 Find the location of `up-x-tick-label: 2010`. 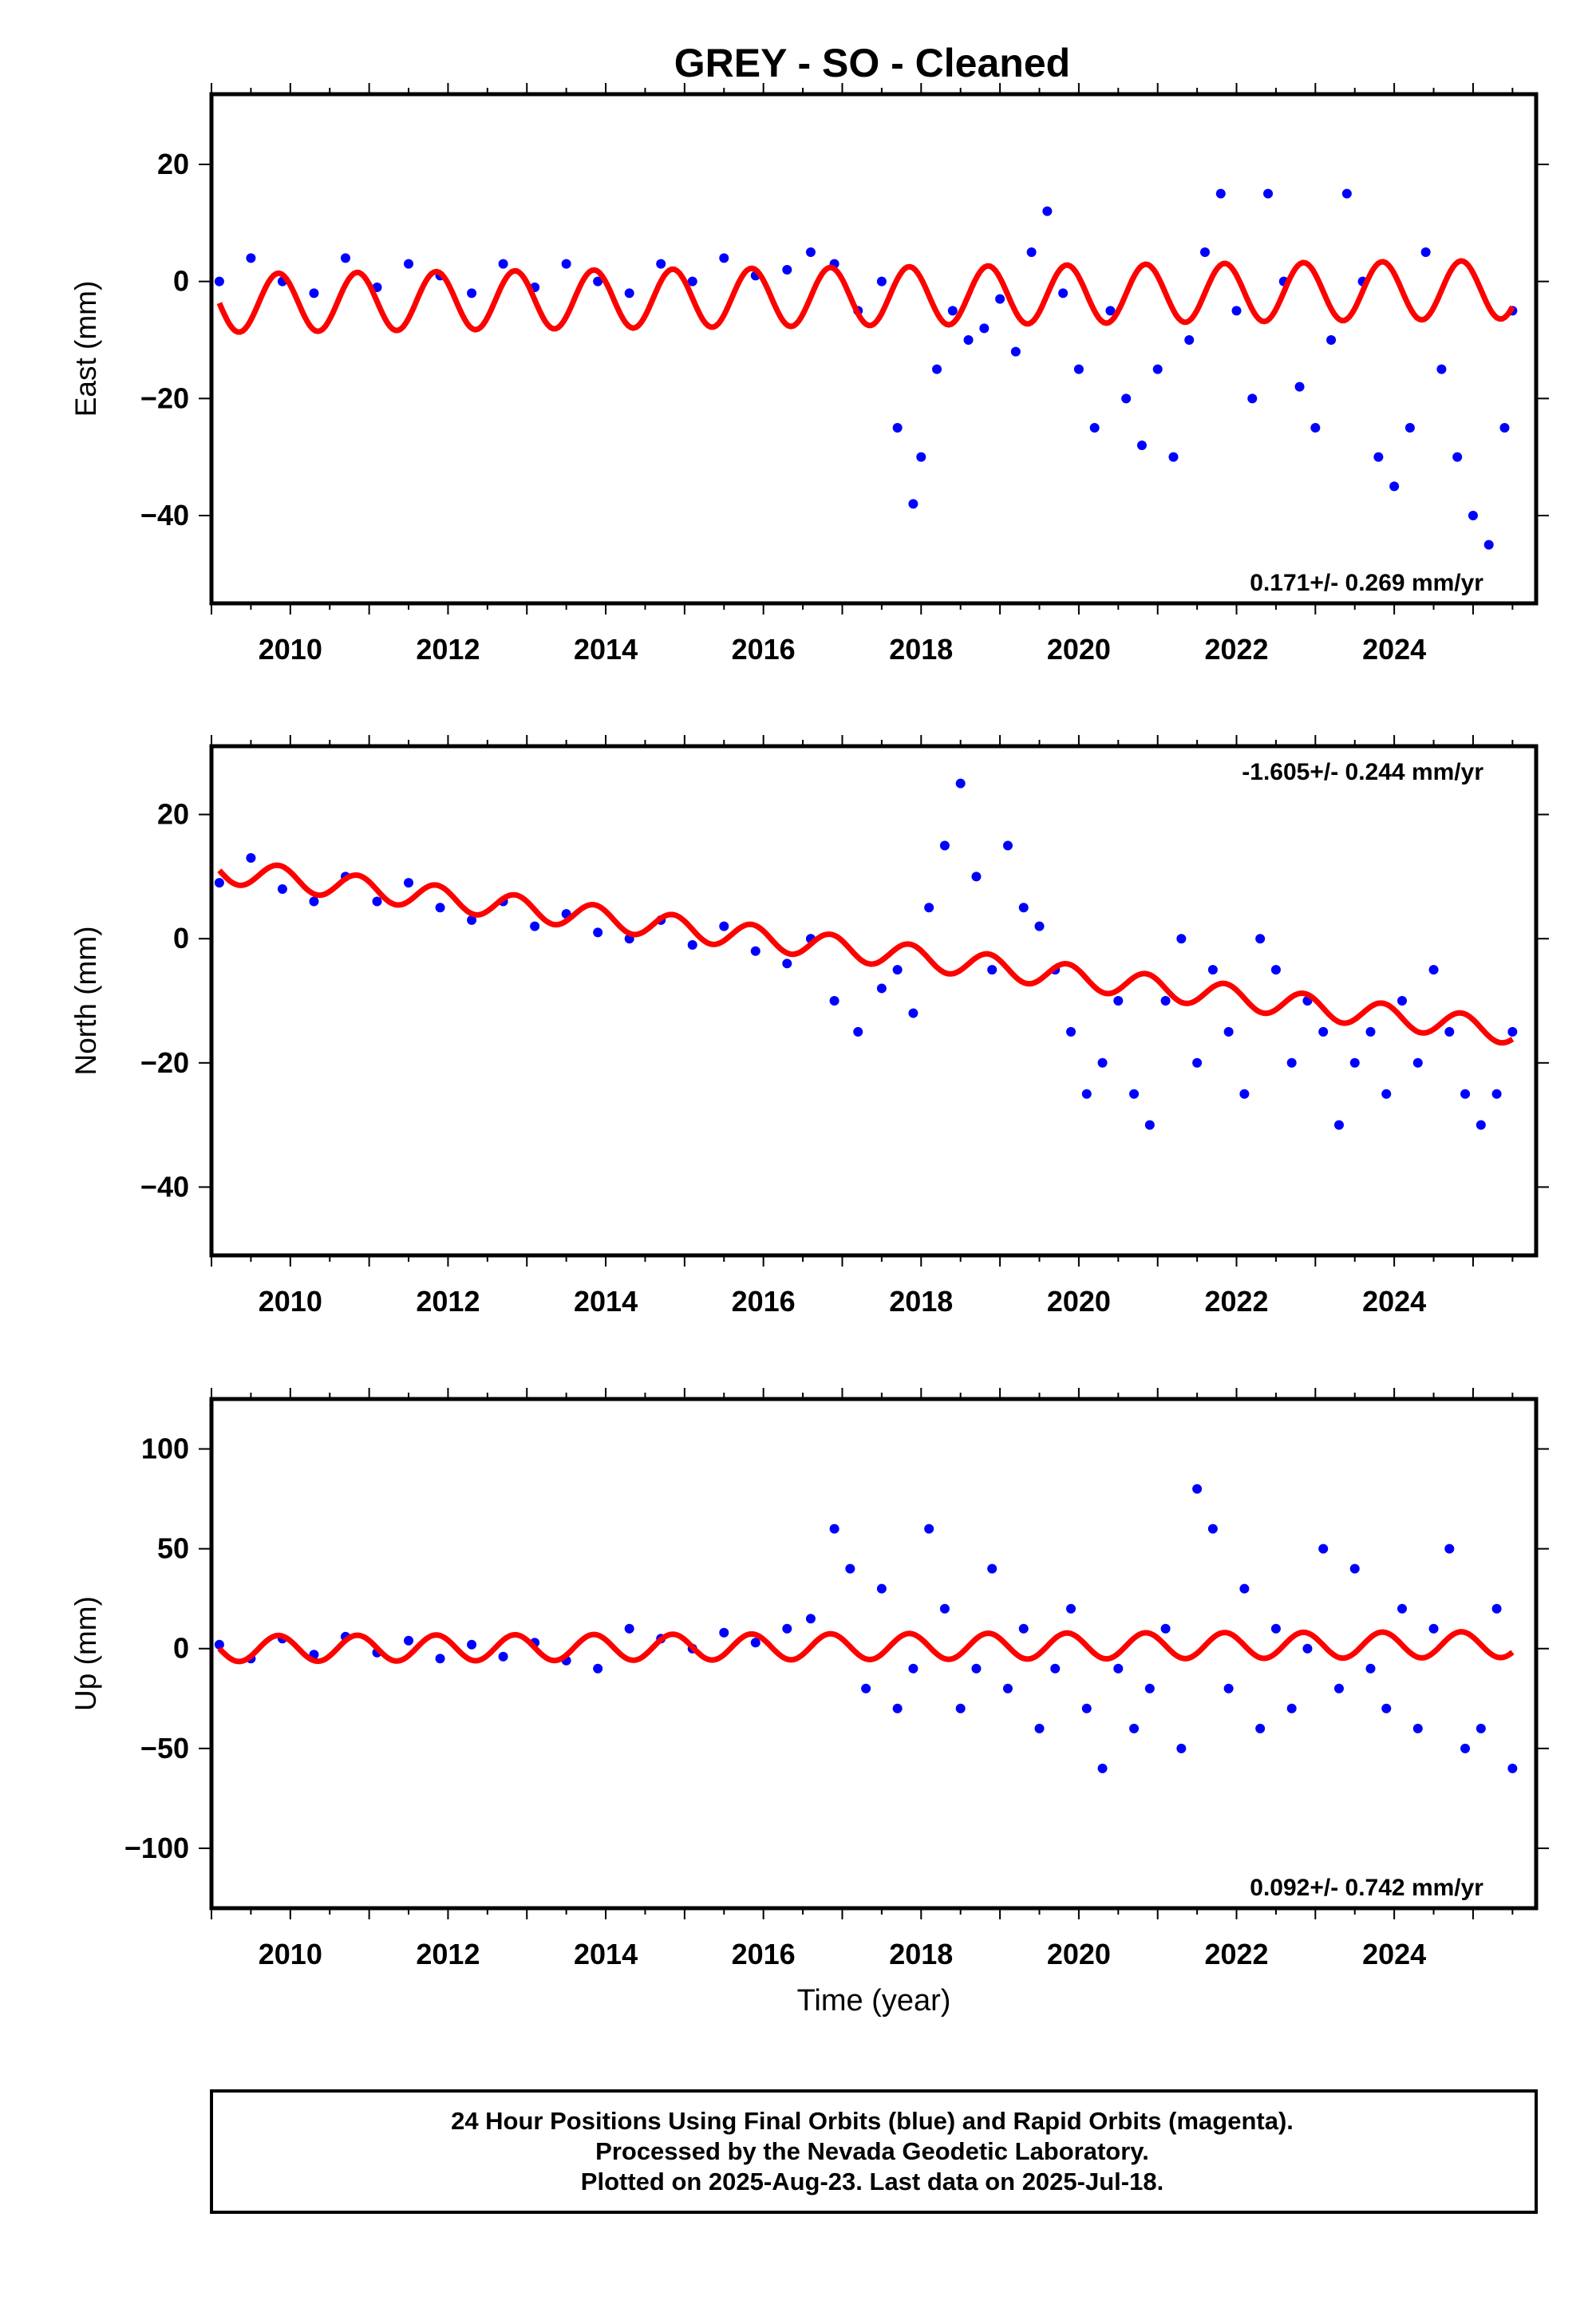

up-x-tick-label: 2010 is located at coordinates (290, 1954).